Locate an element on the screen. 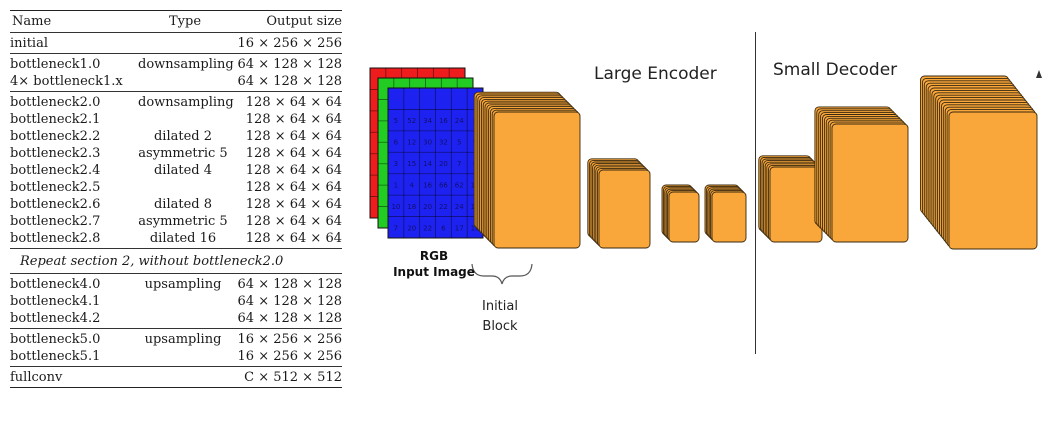 Image resolution: width=1047 pixels, height=427 pixels. initial-block-brace is located at coordinates (502, 274).